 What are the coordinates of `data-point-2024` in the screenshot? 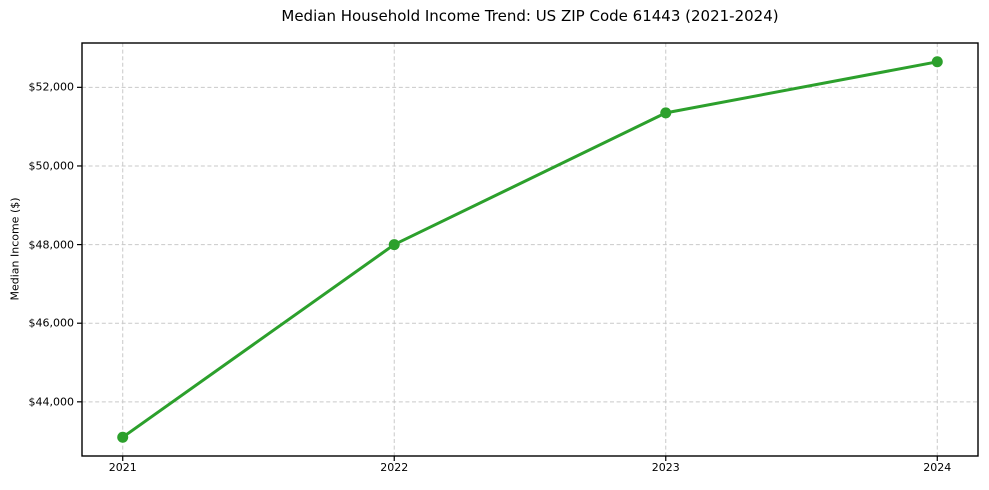 It's located at (937, 62).